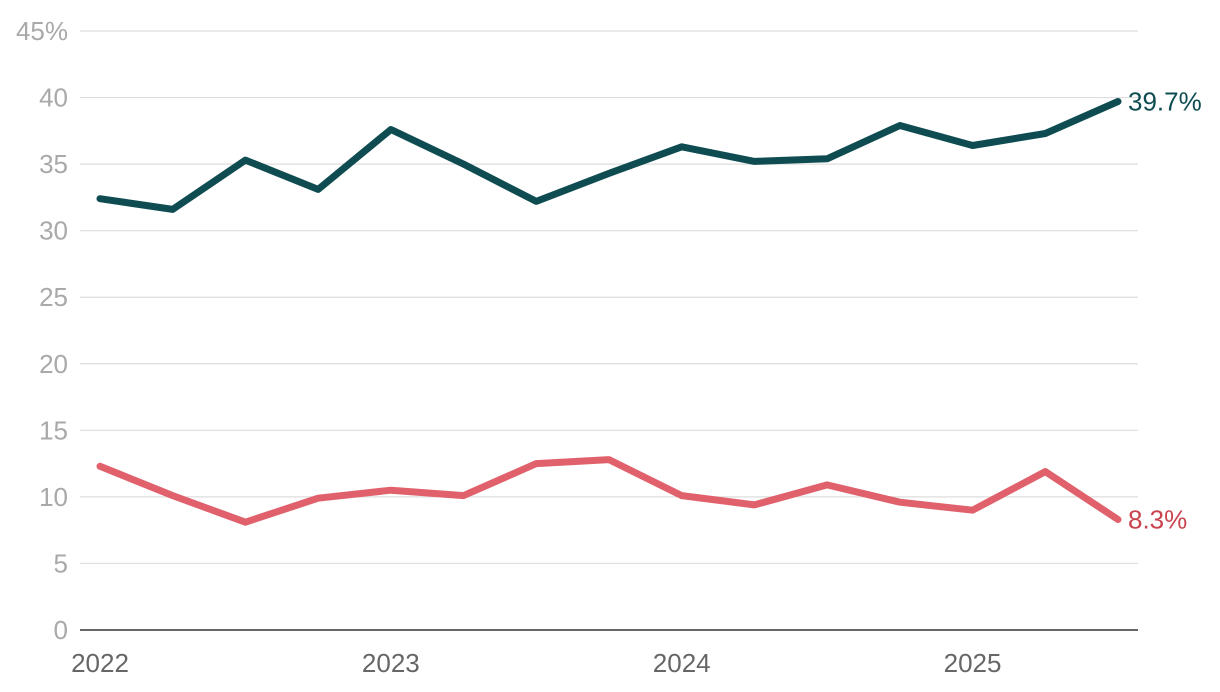 This screenshot has height=692, width=1220. Describe the element at coordinates (536, 663) in the screenshot. I see `x-axis-ticks: 2022 2023 2024 2025` at that location.